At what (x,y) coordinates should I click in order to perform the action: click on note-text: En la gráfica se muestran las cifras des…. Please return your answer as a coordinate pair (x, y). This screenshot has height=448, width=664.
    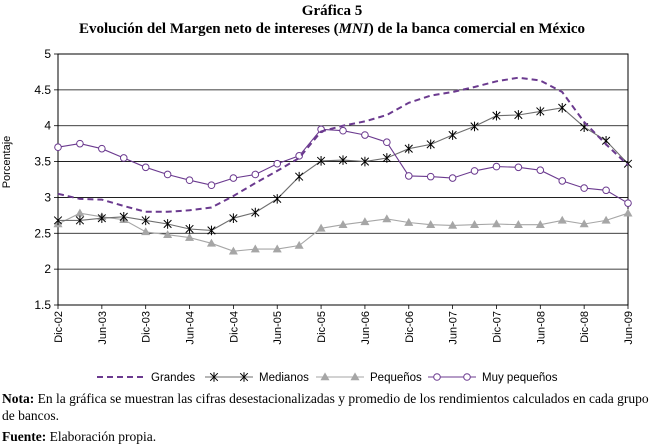
    Looking at the image, I should click on (325, 407).